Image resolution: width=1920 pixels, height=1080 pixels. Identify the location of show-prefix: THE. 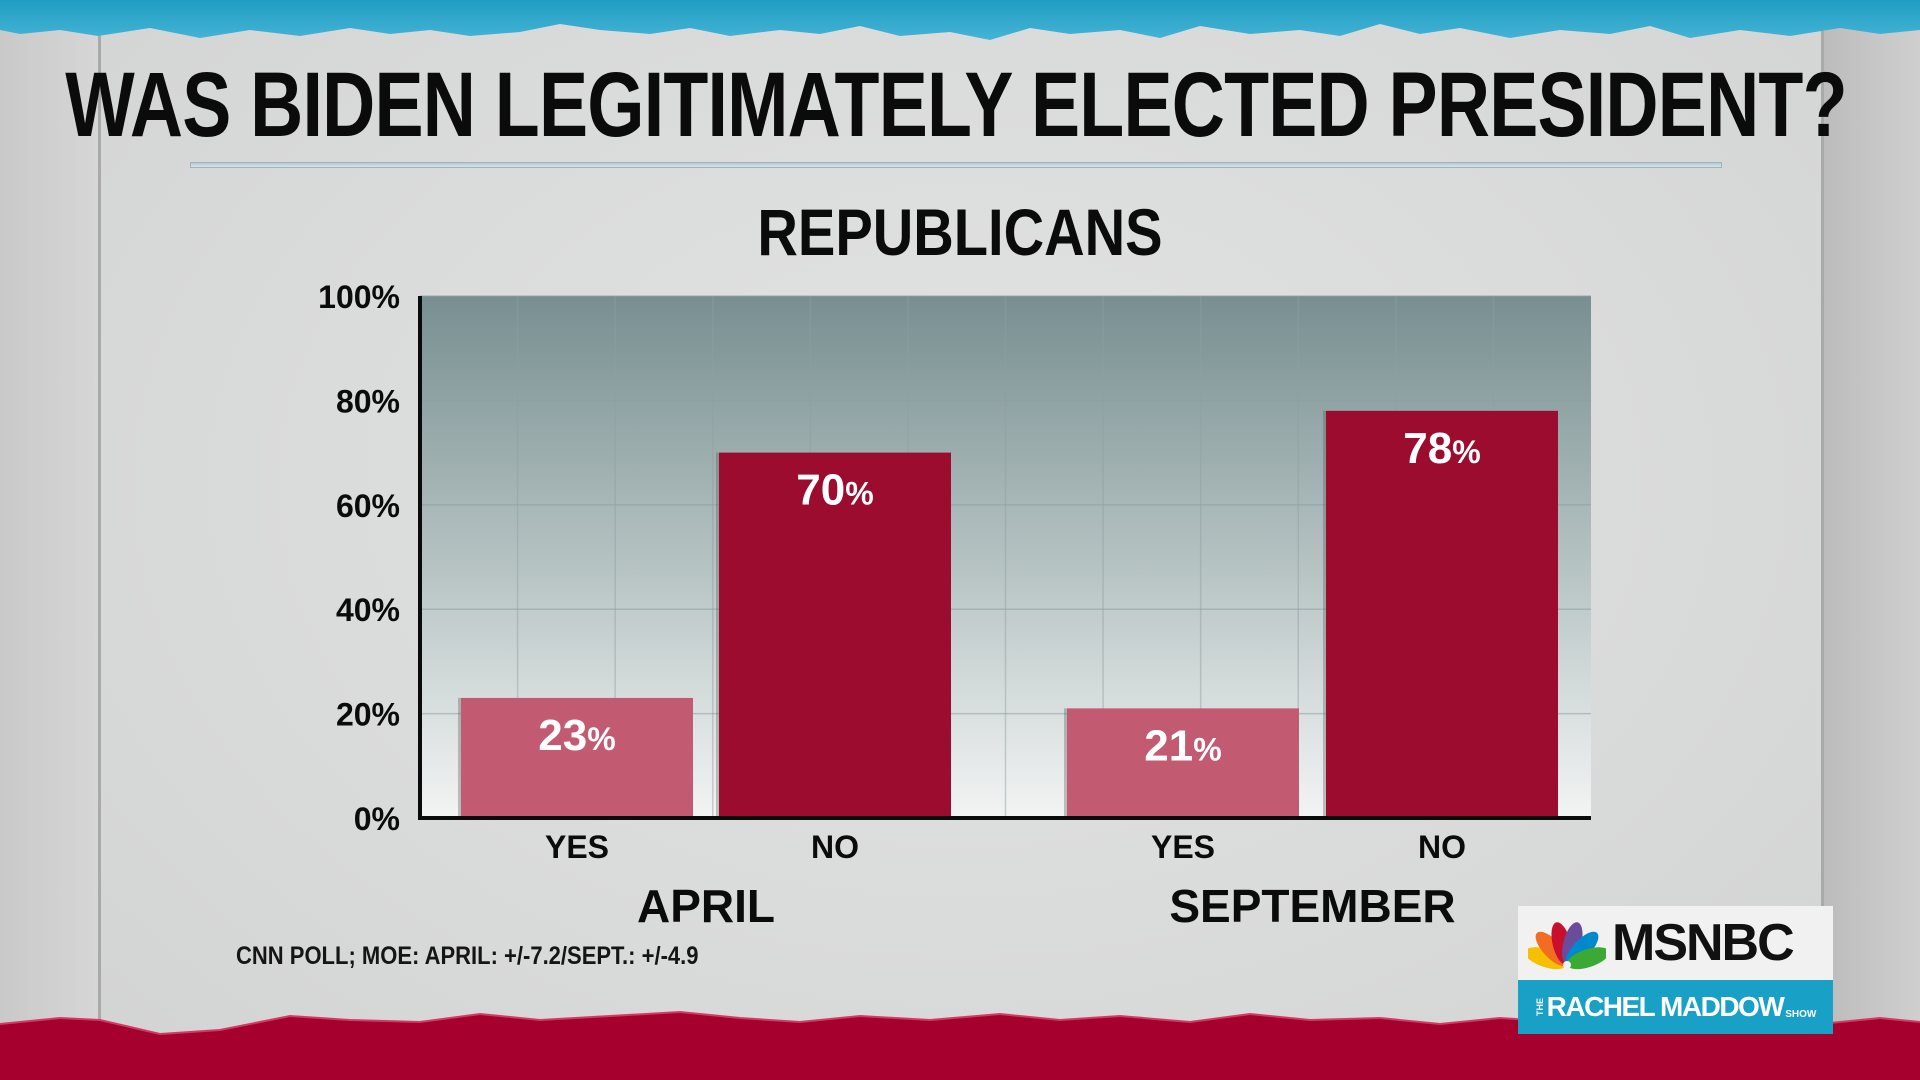
(1539, 1007).